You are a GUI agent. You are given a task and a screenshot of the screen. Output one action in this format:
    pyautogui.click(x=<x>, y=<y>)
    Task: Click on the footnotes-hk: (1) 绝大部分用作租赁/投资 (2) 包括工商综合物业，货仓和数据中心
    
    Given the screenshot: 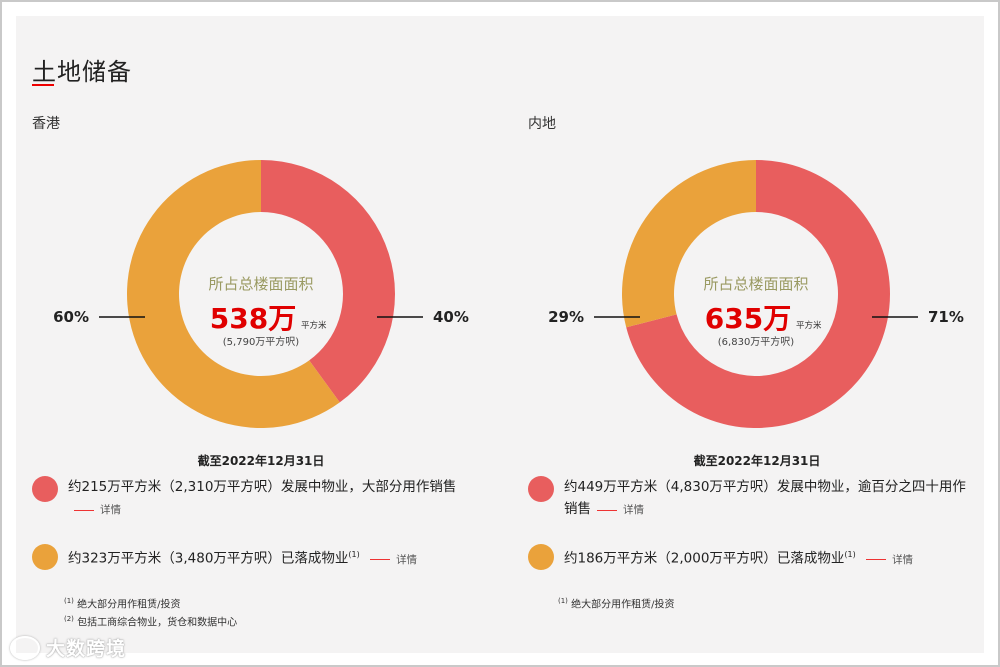 What is the action you would take?
    pyautogui.click(x=150, y=612)
    